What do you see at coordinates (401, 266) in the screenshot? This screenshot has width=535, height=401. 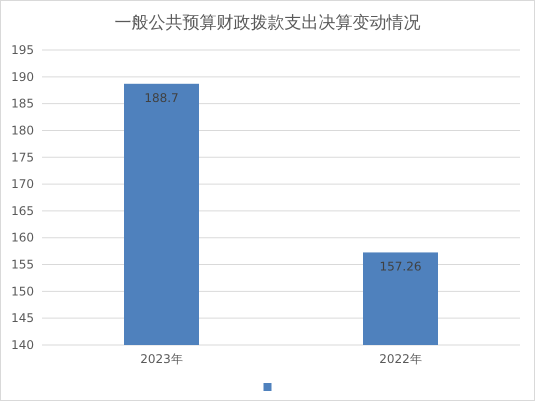 I see `data-label: 157.26` at bounding box center [401, 266].